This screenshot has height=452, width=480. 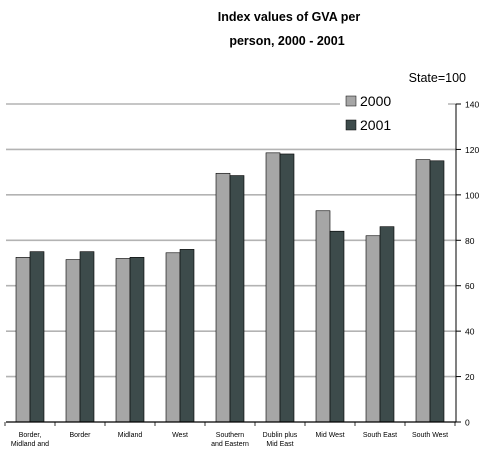 What do you see at coordinates (430, 435) in the screenshot?
I see `category-label: South West` at bounding box center [430, 435].